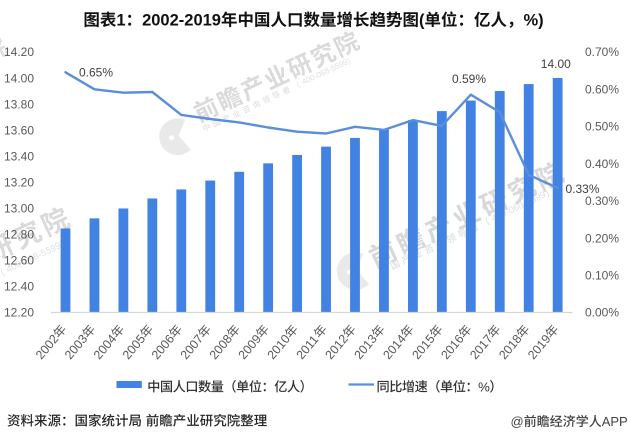 The width and height of the screenshot is (628, 443). Describe the element at coordinates (602, 52) in the screenshot. I see `svg-text: 0.70%` at that location.